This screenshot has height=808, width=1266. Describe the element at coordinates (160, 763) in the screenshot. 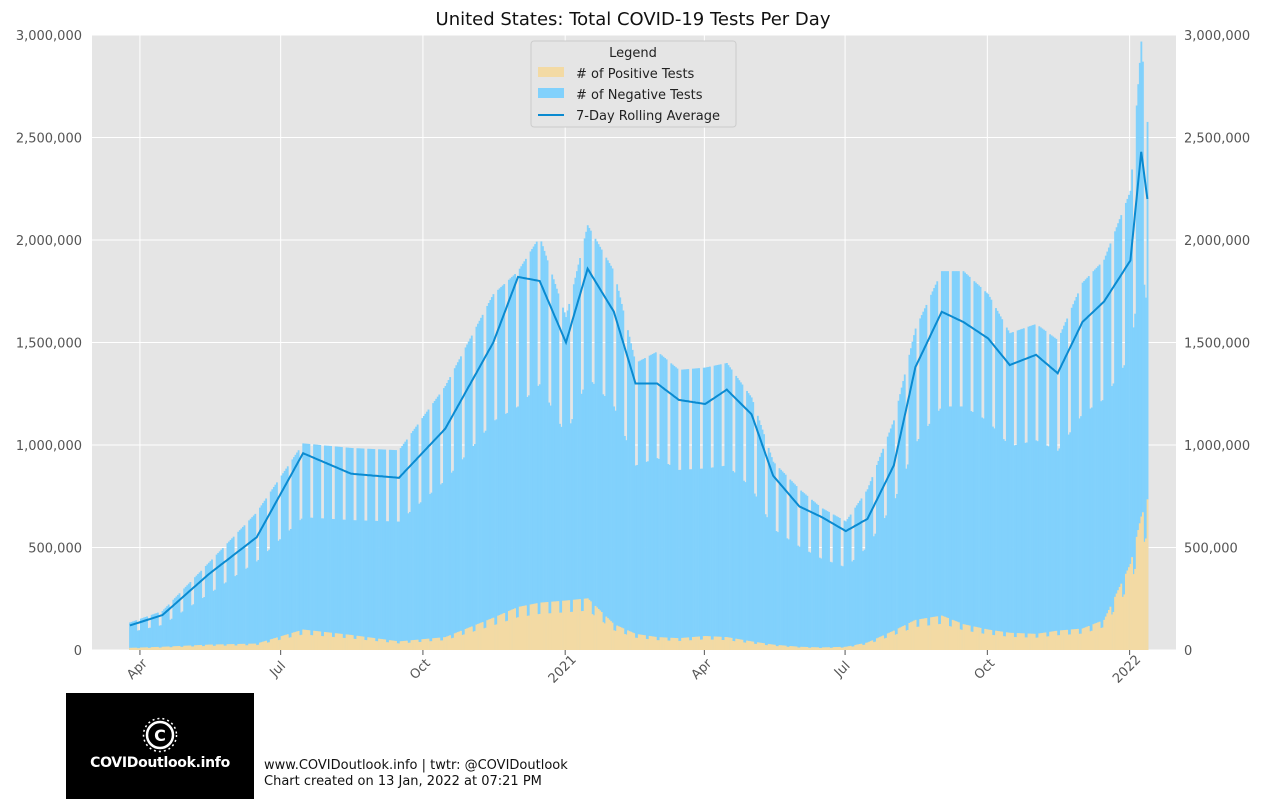

I see `logo-text: COVIDoutlook.info` at that location.